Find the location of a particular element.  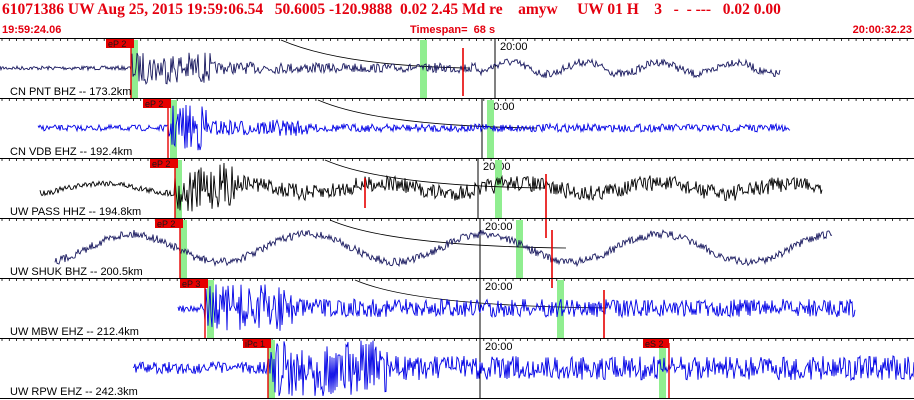

phase-pick-label: eP 3 is located at coordinates (191, 284).